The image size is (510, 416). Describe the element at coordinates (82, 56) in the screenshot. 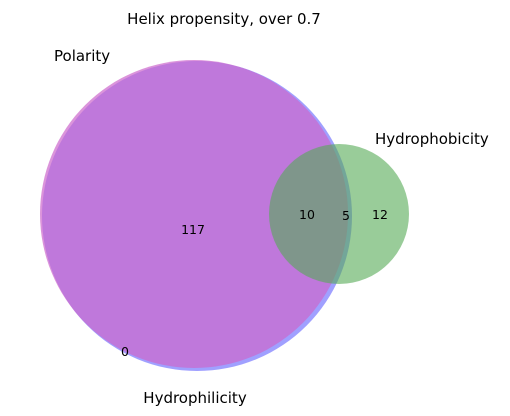

I see `set-label-polarity: Polarity` at that location.